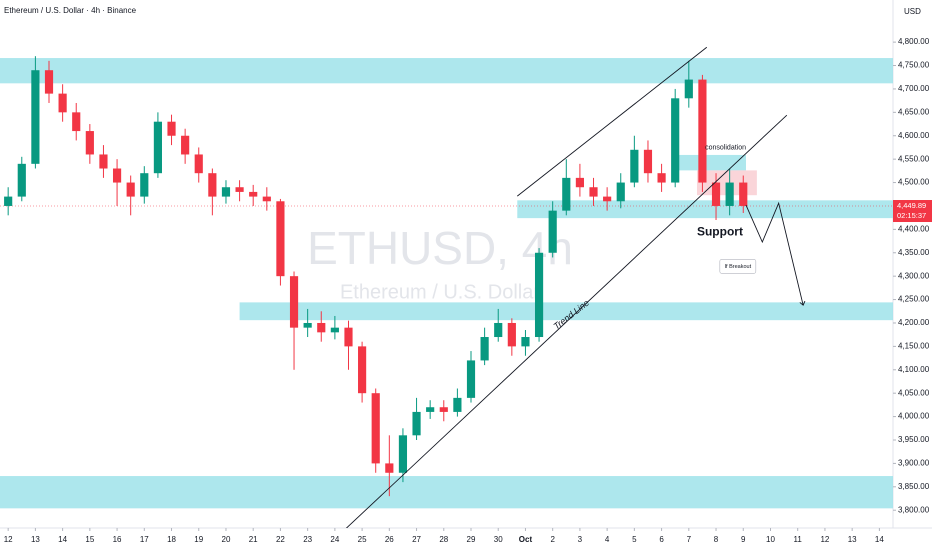  What do you see at coordinates (612, 121) in the screenshot?
I see `trend-line` at bounding box center [612, 121].